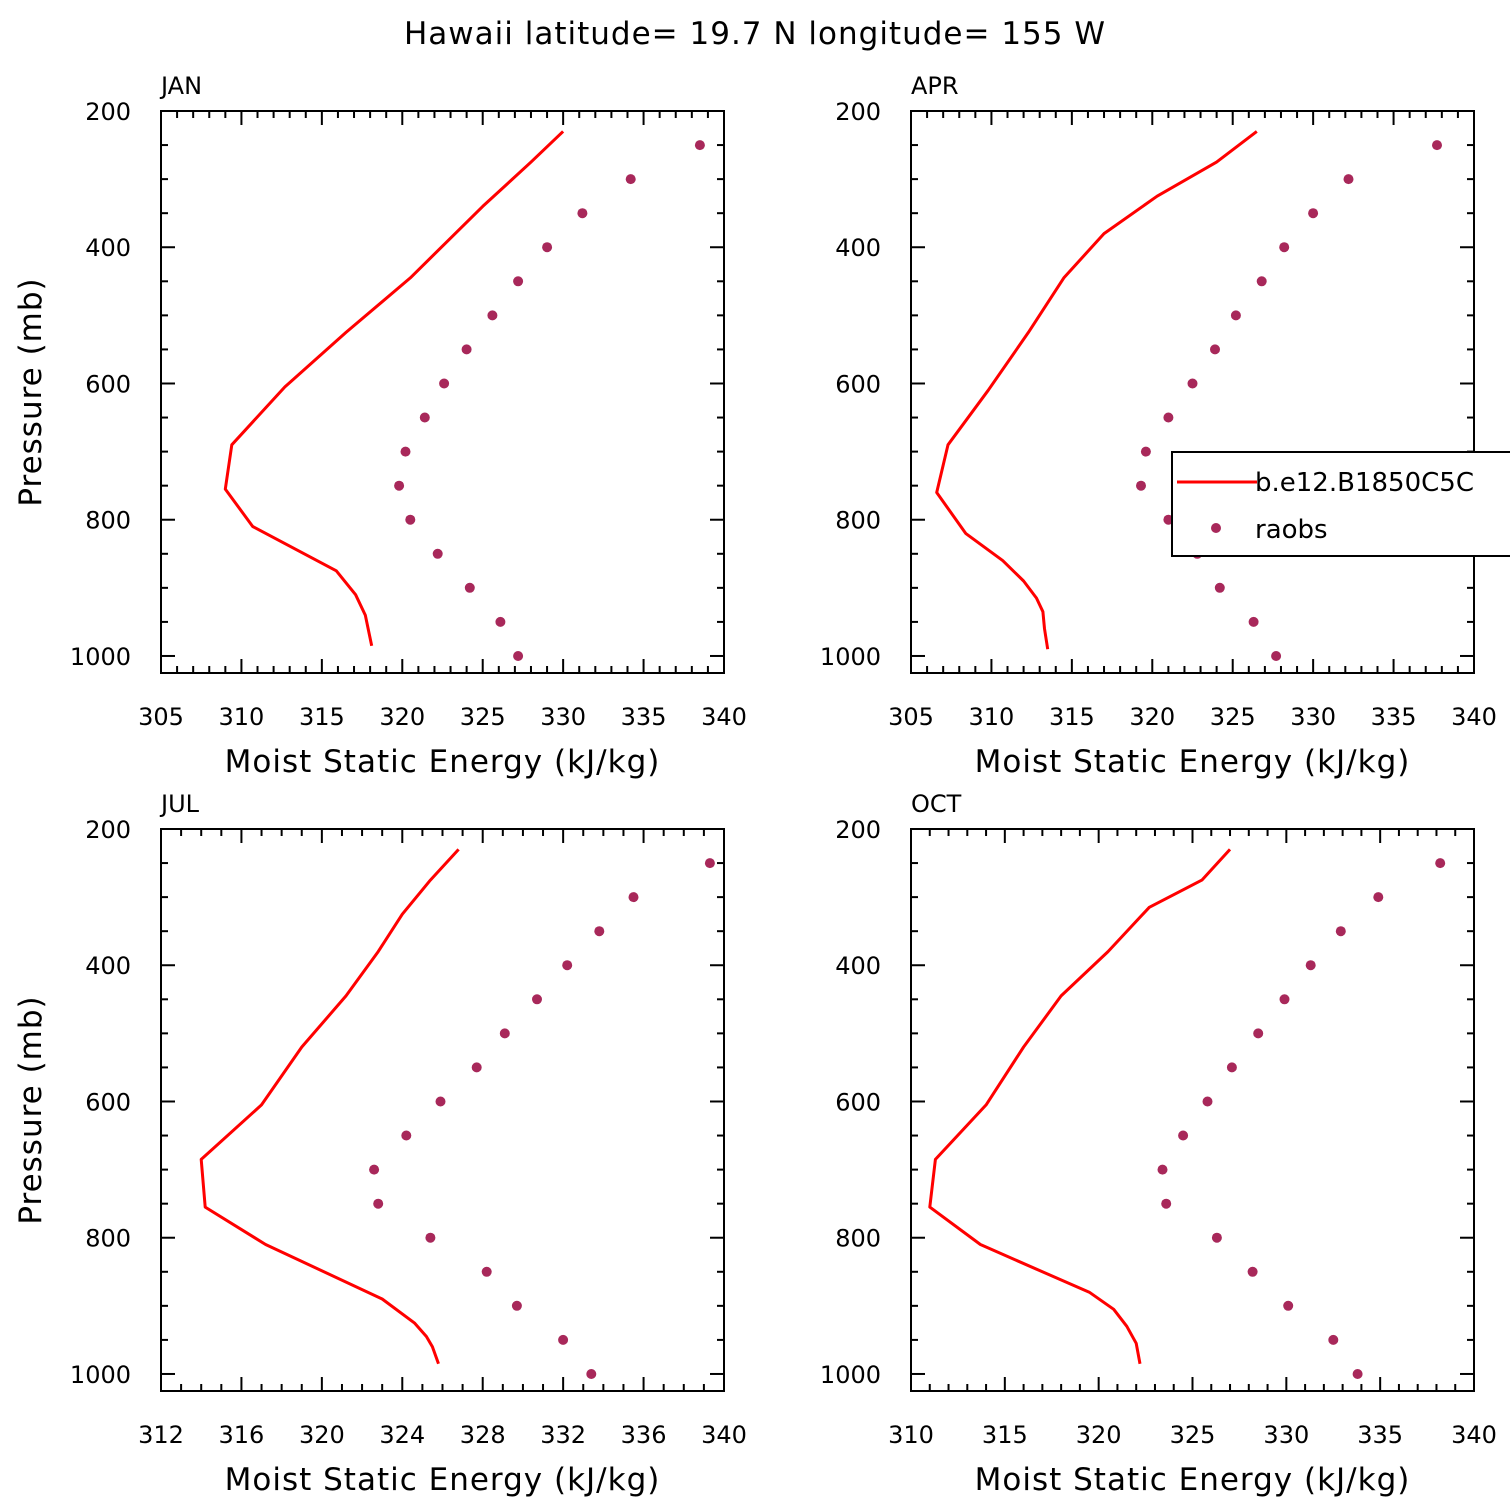 The height and width of the screenshot is (1510, 1510). I want to click on panel-title: OCT, so click(936, 804).